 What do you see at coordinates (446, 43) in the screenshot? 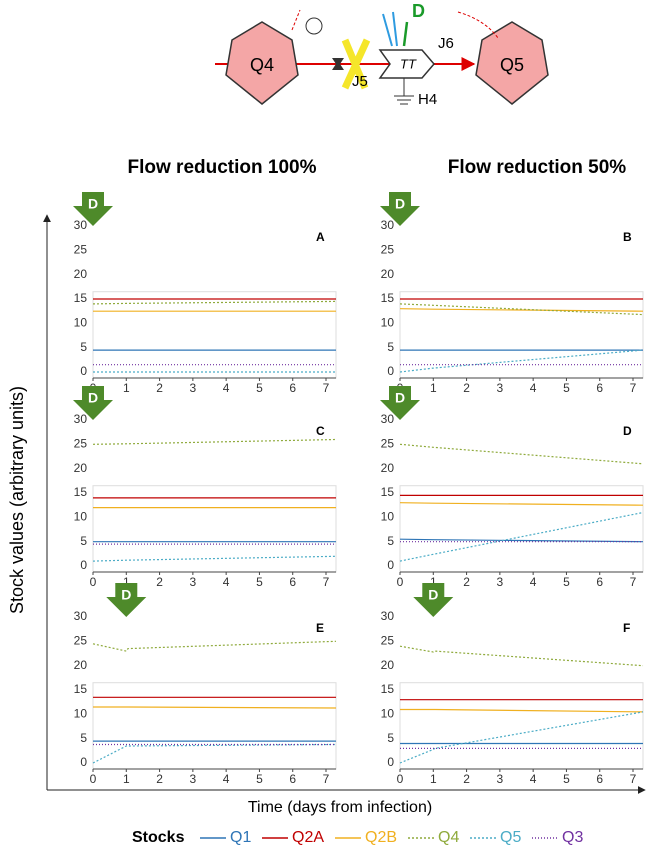
I see `label-j6: J6` at bounding box center [446, 43].